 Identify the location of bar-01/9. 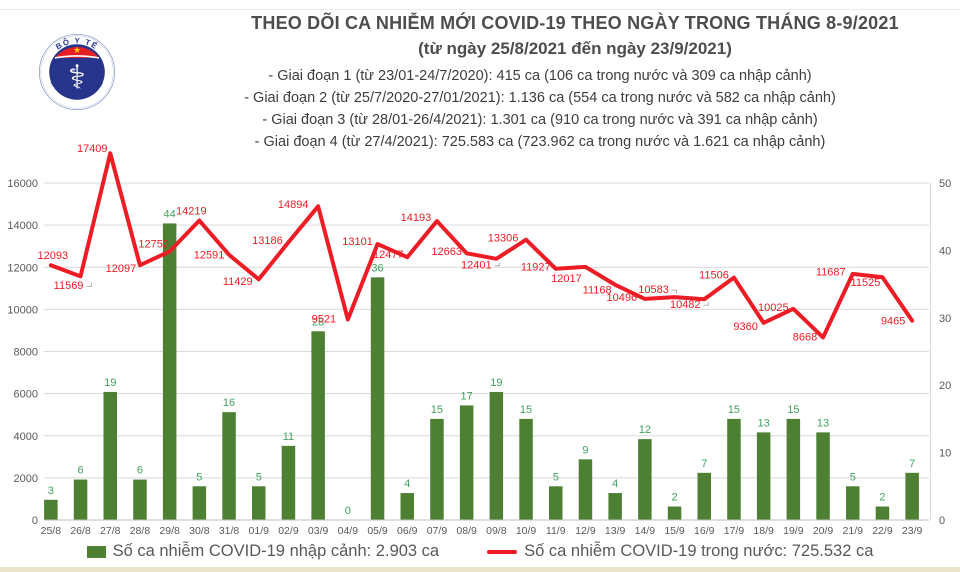
(259, 503).